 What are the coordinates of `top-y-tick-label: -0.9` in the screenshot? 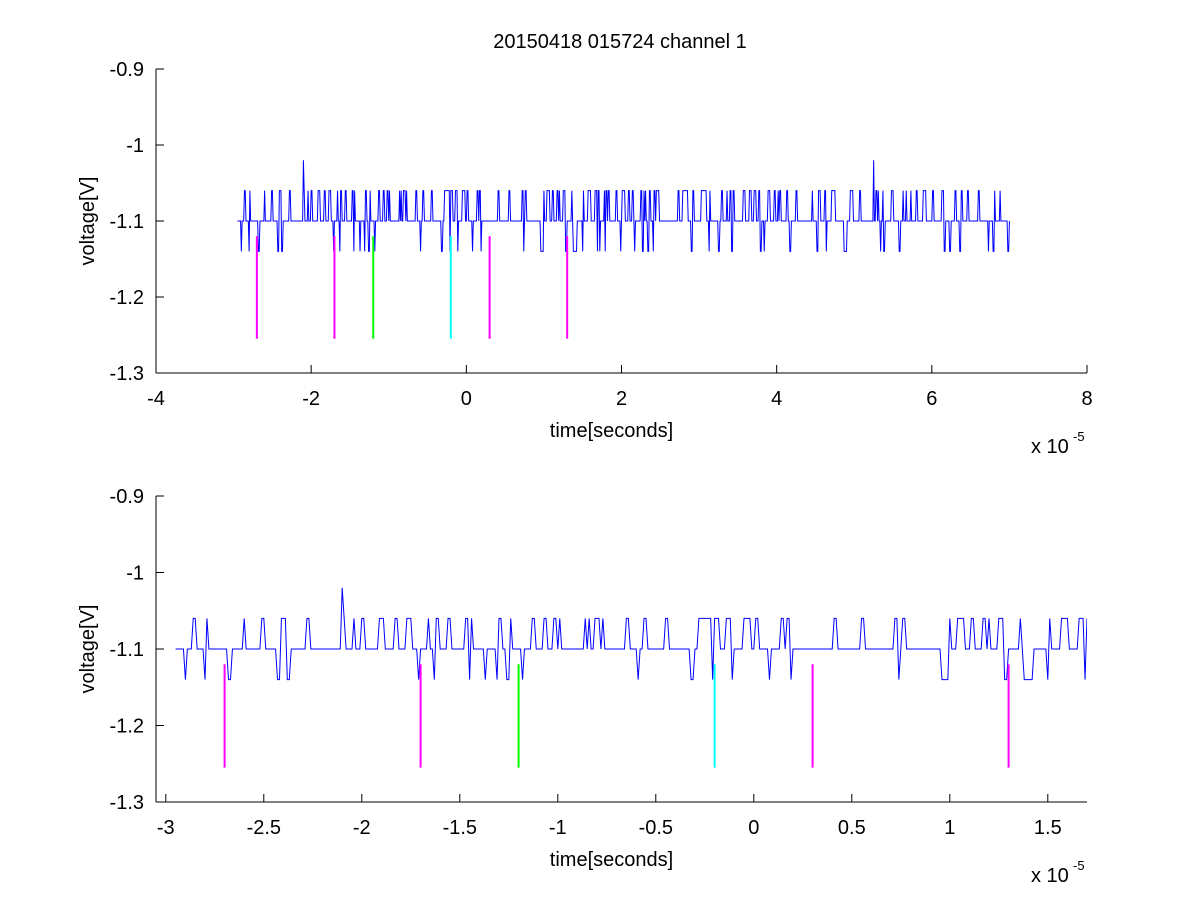 It's located at (127, 70).